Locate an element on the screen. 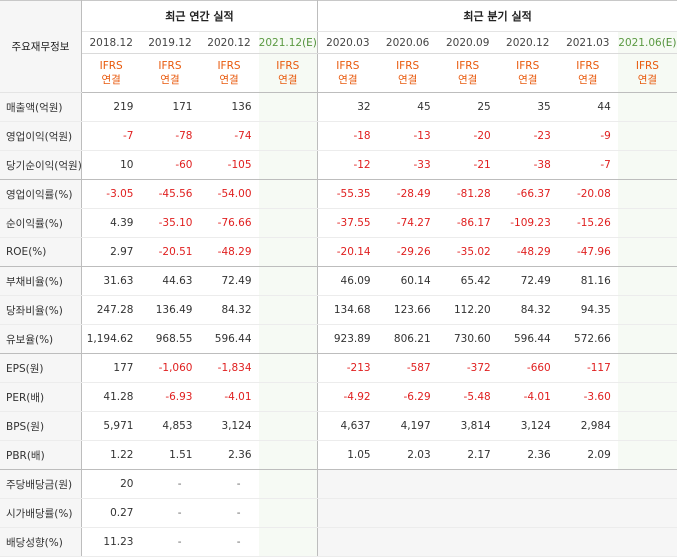  annual-period-header: 2019.12 is located at coordinates (170, 42).